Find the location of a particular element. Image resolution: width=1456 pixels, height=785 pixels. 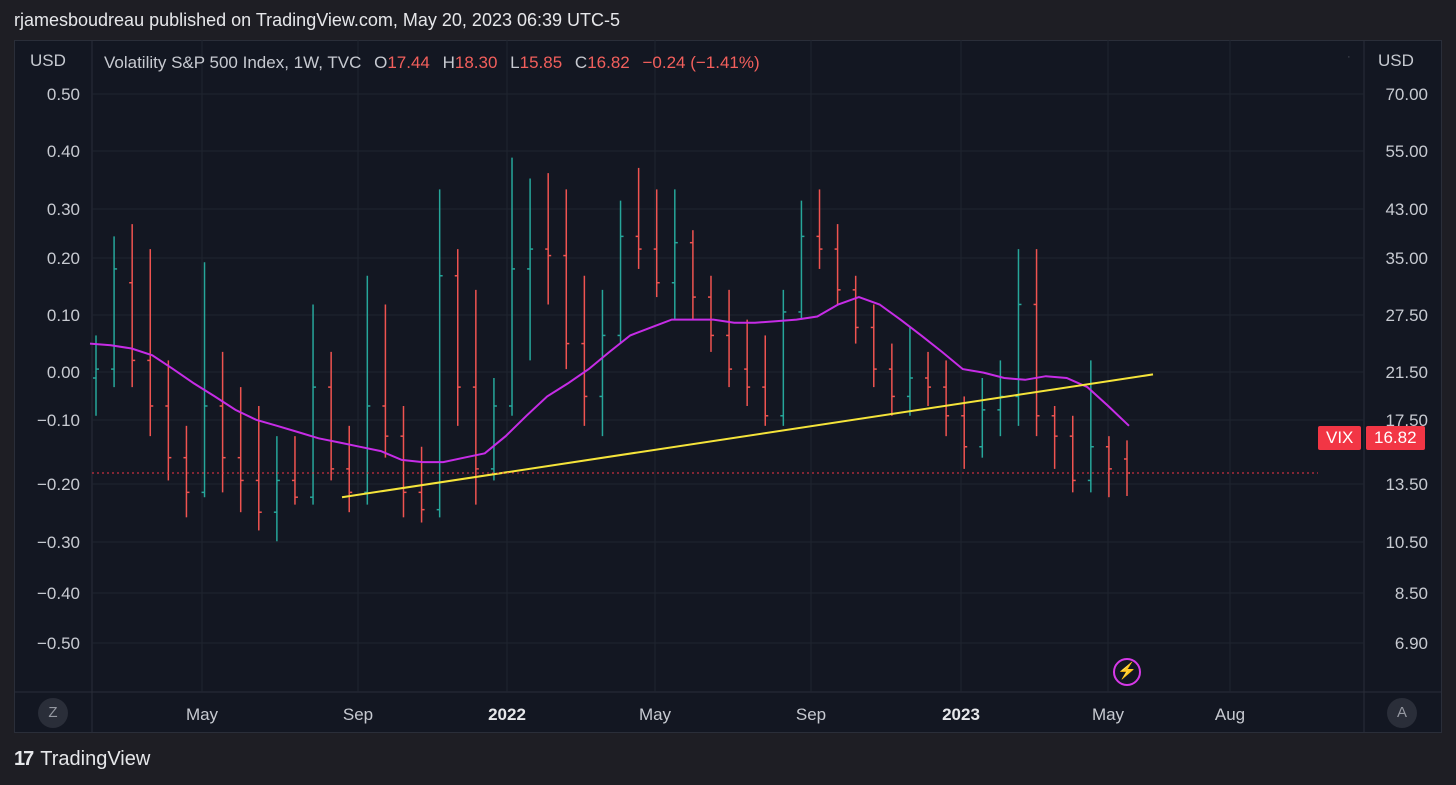

time-axis-tick: 2023 is located at coordinates (961, 714).